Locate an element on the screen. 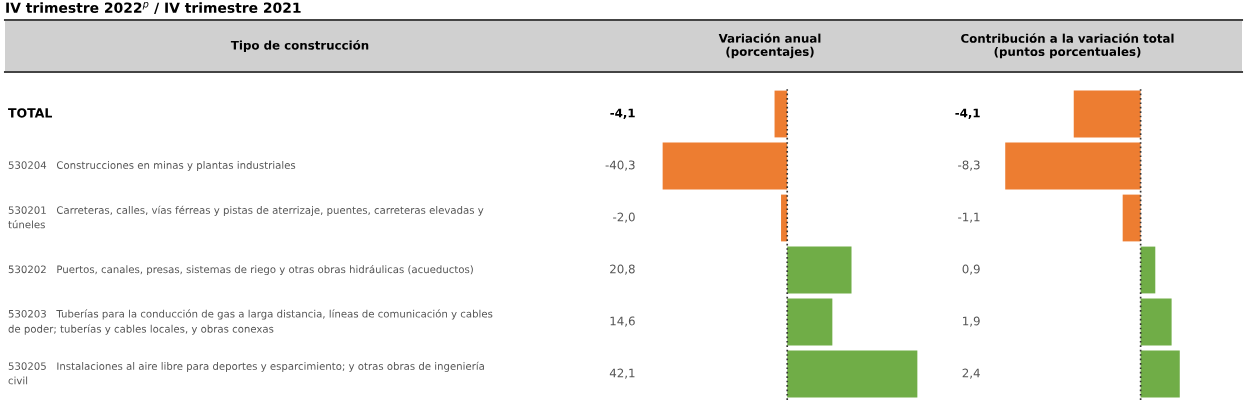 The image size is (1247, 405). data-label: 20,8 is located at coordinates (622, 269).